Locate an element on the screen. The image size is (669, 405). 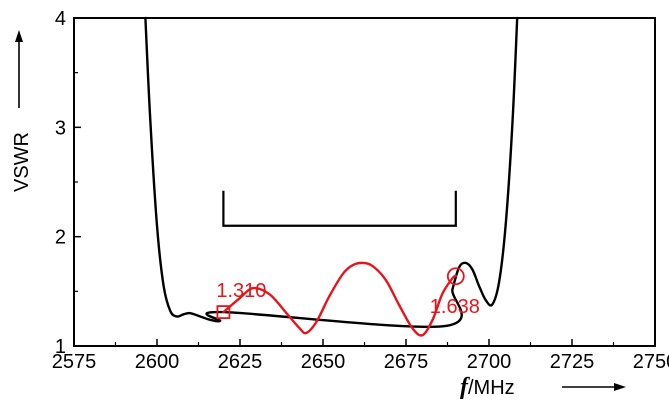
y-tick-label-3: 4 is located at coordinates (60, 19).